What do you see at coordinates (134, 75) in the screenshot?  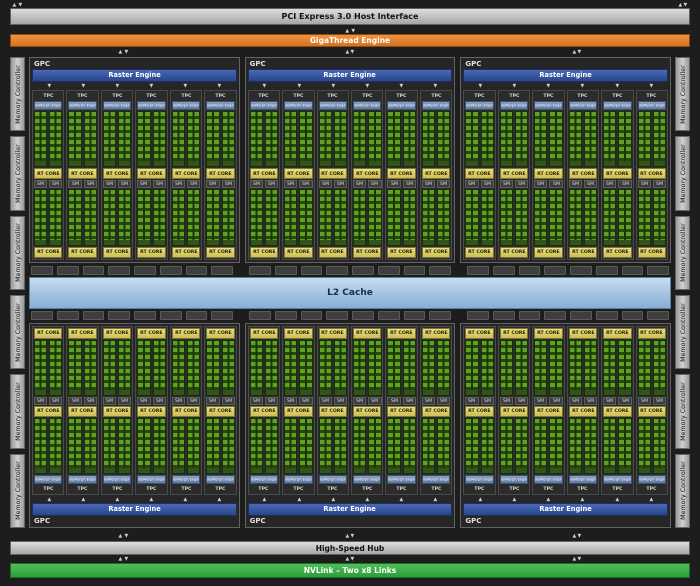 I see `raster-engine-bar: Raster Engine` at bounding box center [134, 75].